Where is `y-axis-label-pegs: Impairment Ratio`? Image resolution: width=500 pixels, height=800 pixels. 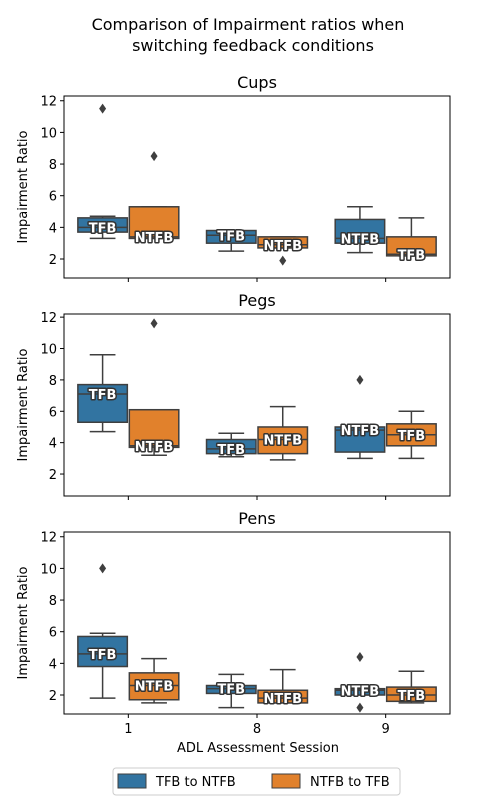 y-axis-label-pegs: Impairment Ratio is located at coordinates (23, 404).